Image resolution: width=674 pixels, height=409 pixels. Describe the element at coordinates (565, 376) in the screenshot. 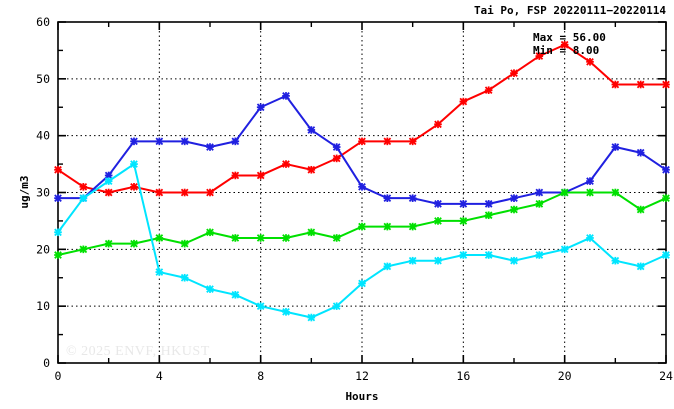

I see `x-tick-label: 20` at that location.